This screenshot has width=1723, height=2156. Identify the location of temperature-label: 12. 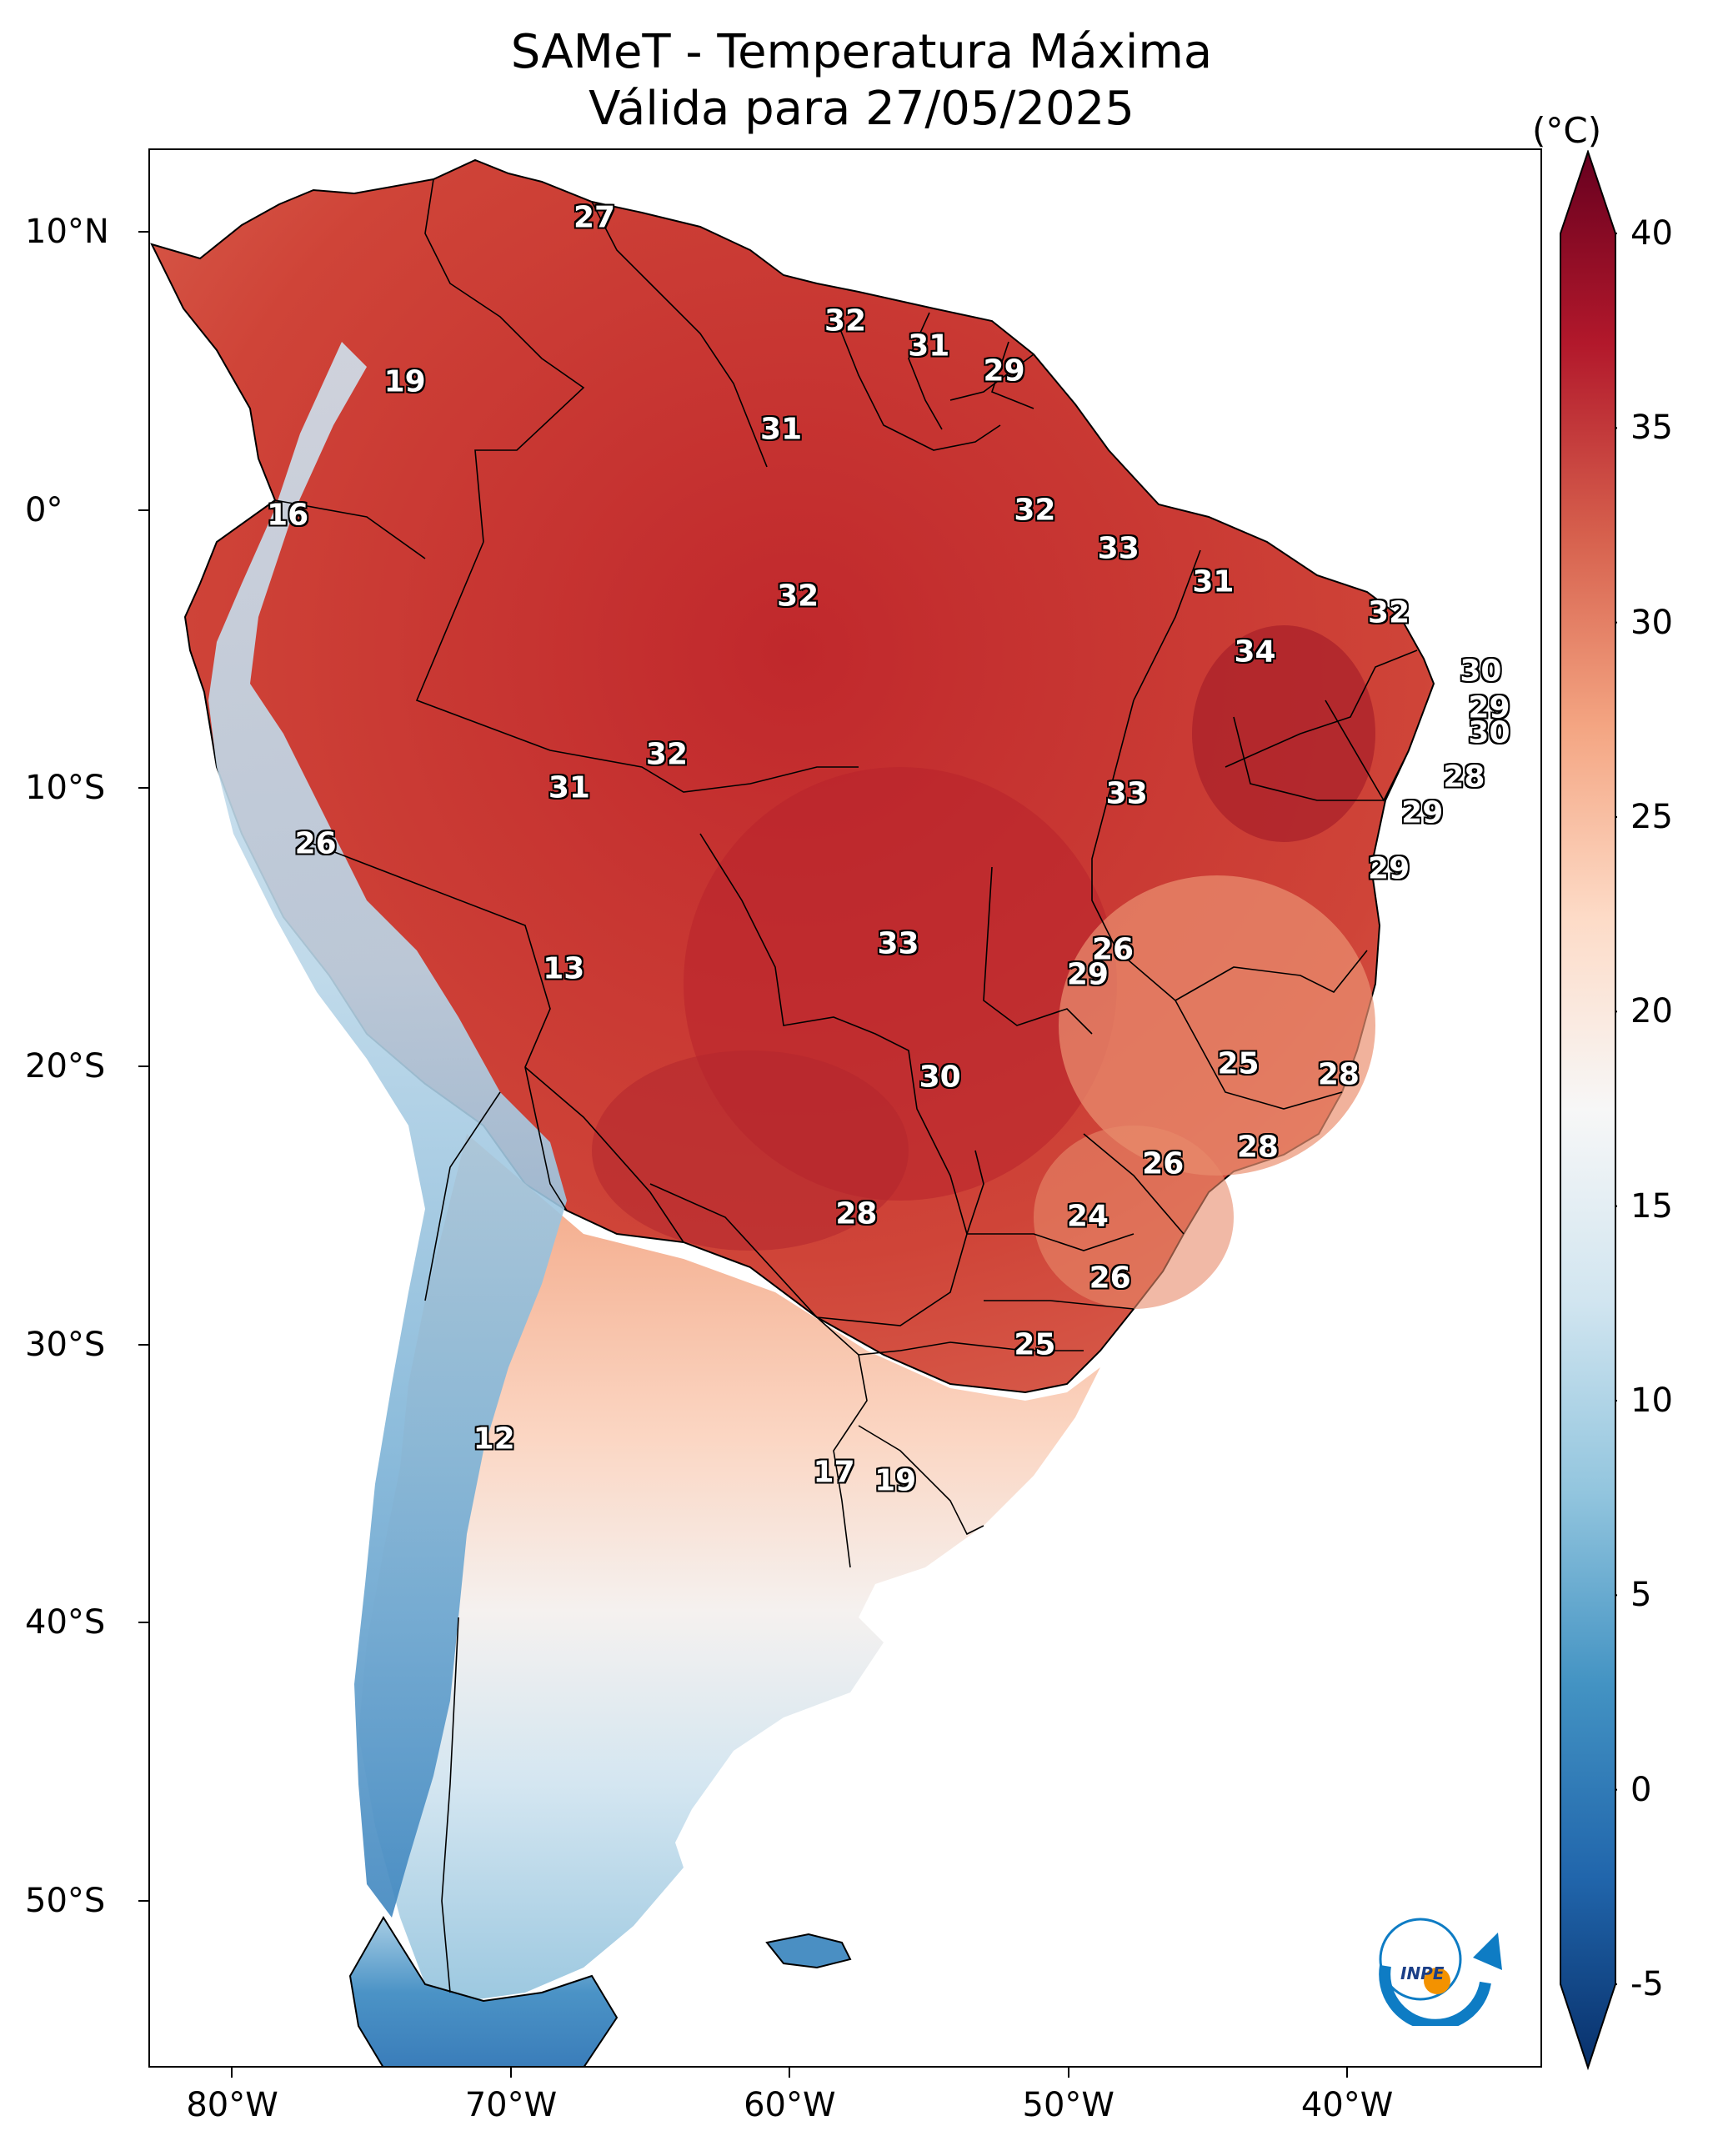
(494, 1439).